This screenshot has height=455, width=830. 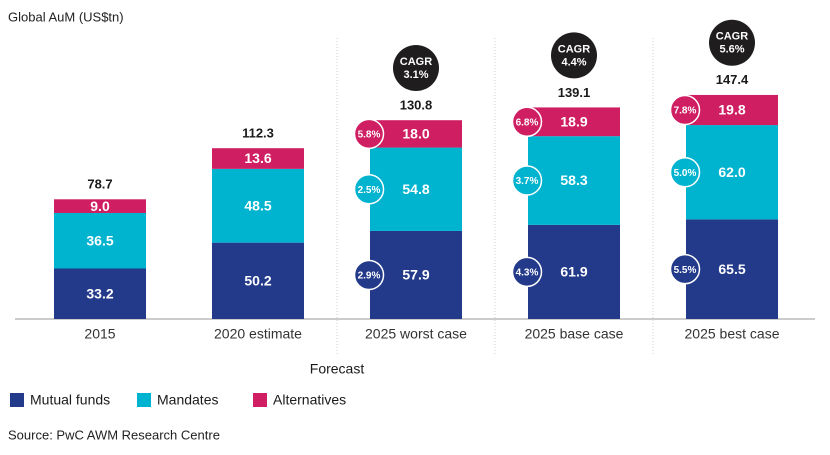 I want to click on source-note: Source: PwC AWM Research Centre, so click(x=114, y=434).